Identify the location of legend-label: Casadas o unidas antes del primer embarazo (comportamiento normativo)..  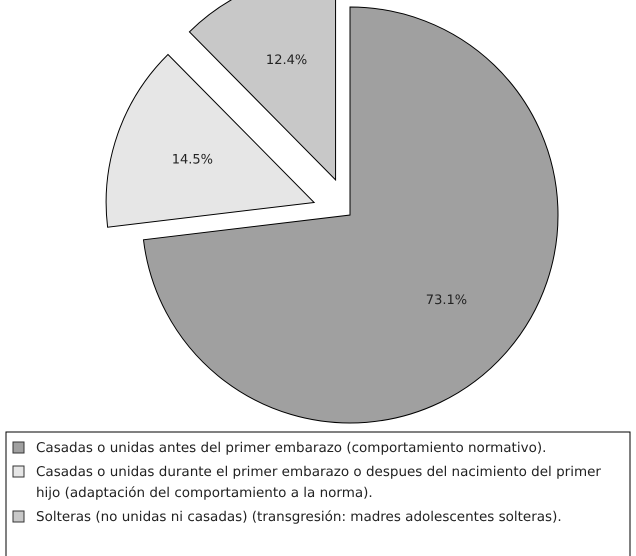
(291, 448).